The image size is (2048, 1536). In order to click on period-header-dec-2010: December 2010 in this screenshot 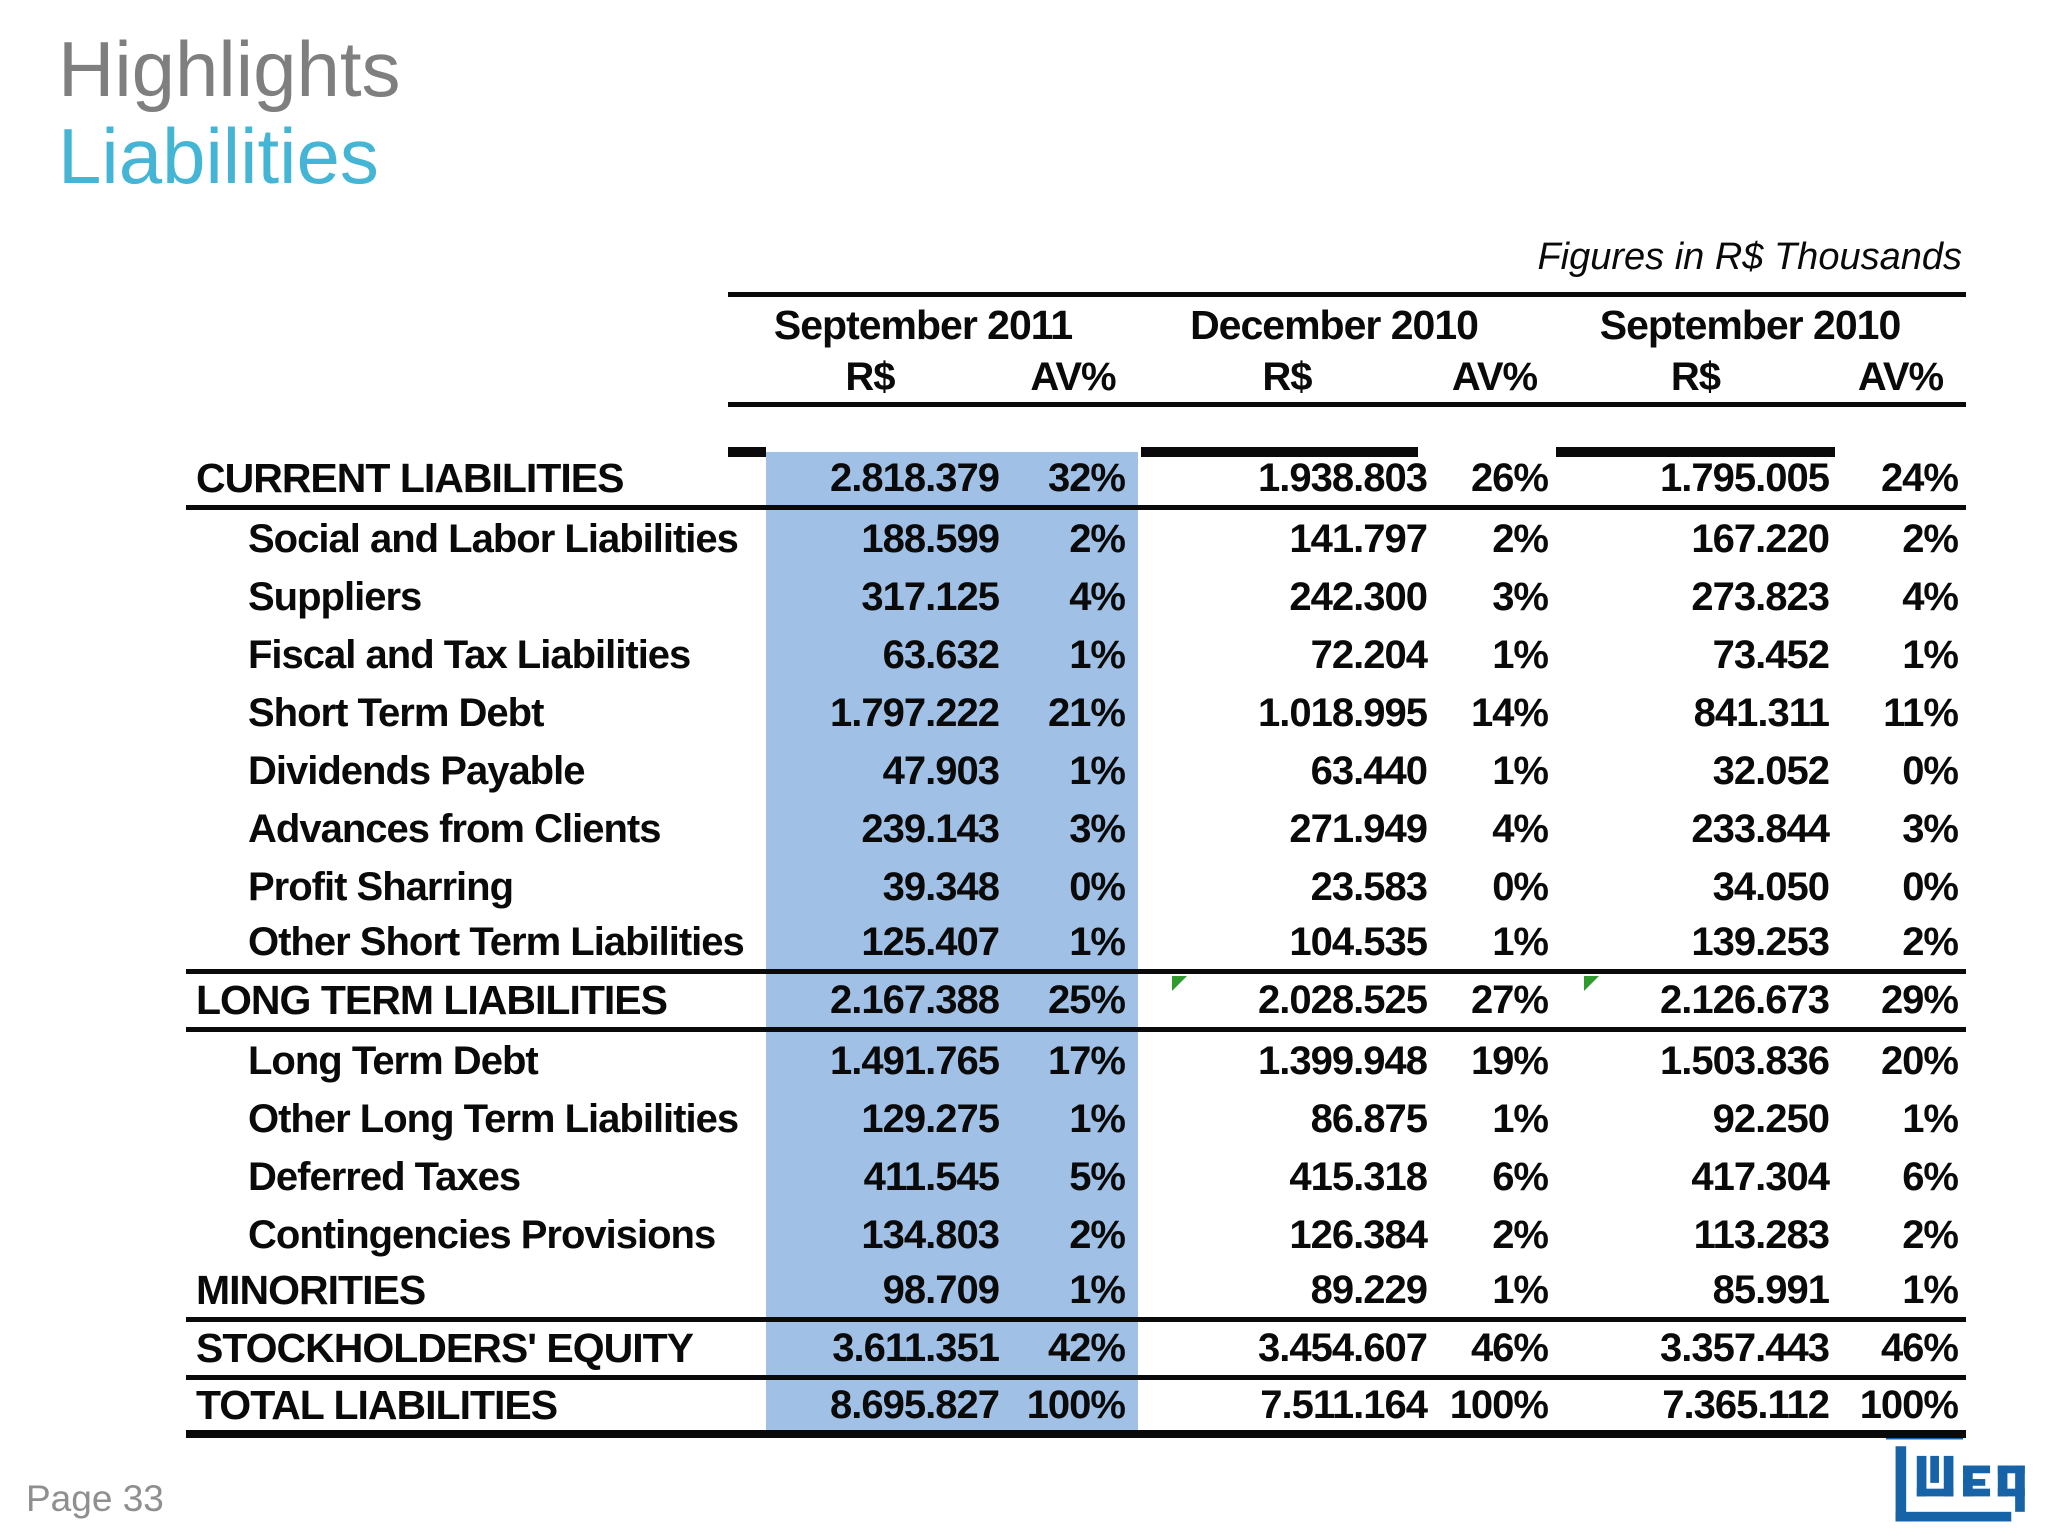, I will do `click(1334, 324)`.